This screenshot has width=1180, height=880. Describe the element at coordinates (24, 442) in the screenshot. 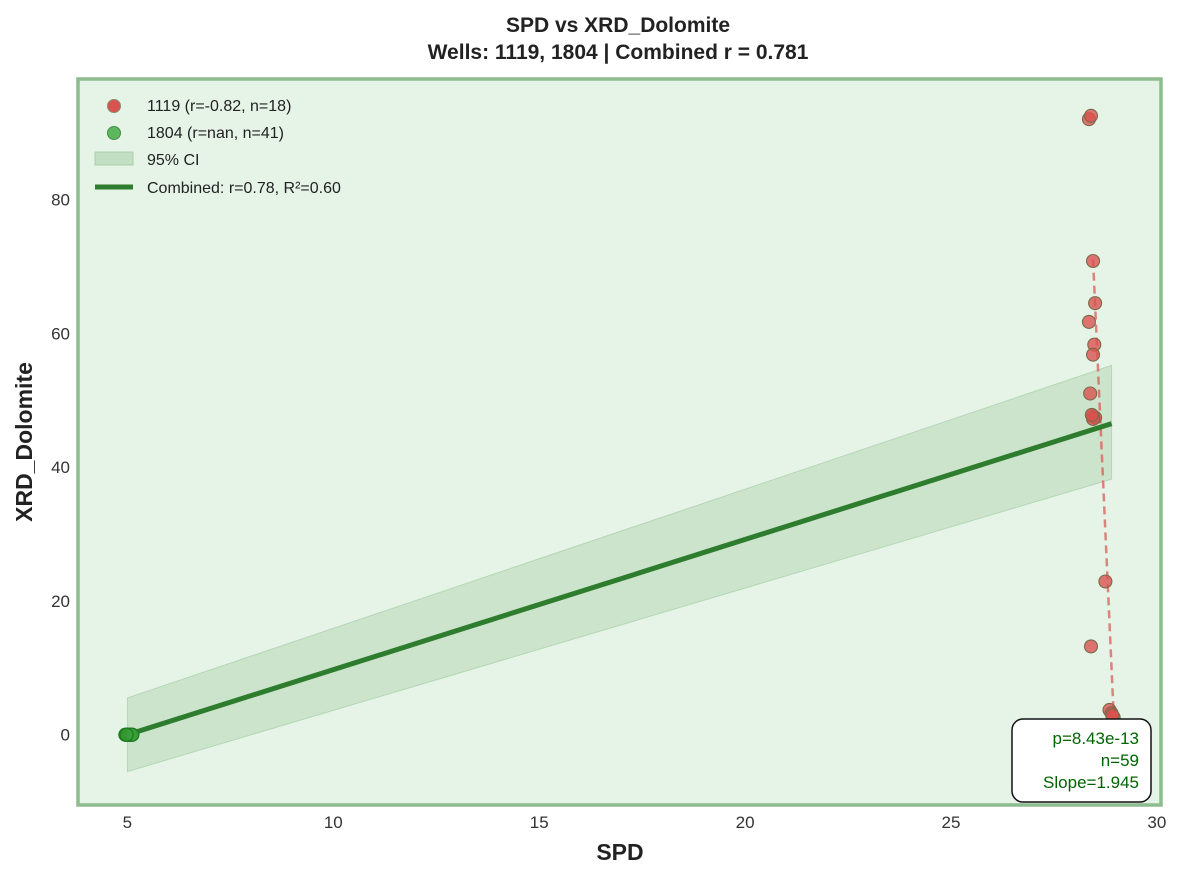

I see `y-axis-label: XRD_Dolomite` at that location.